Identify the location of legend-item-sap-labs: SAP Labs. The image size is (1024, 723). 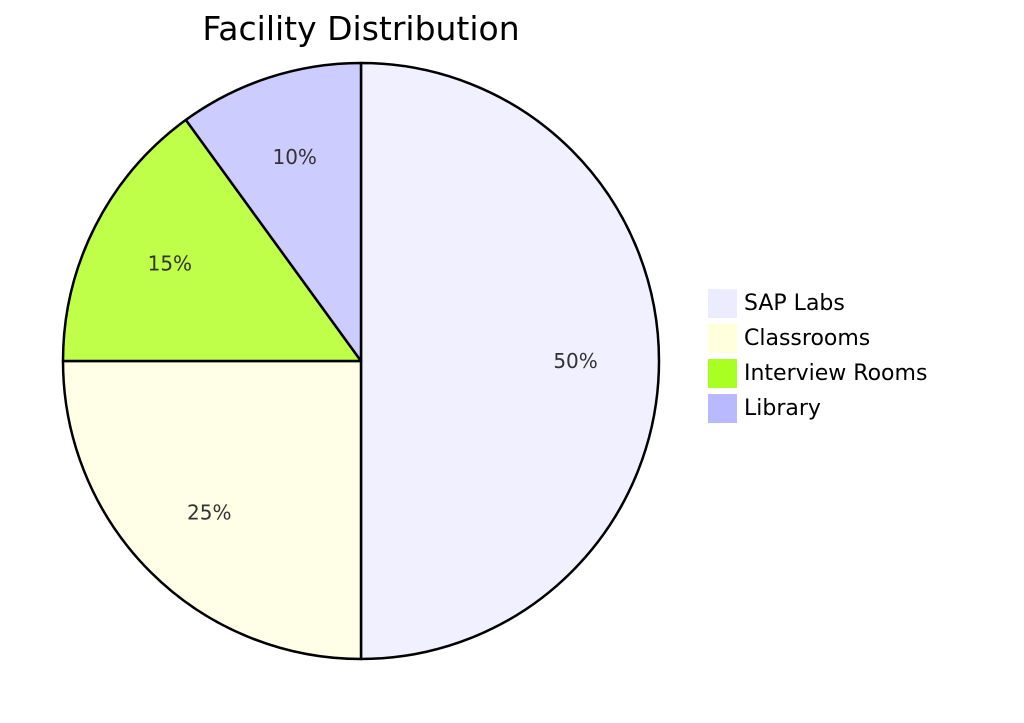
(776, 303).